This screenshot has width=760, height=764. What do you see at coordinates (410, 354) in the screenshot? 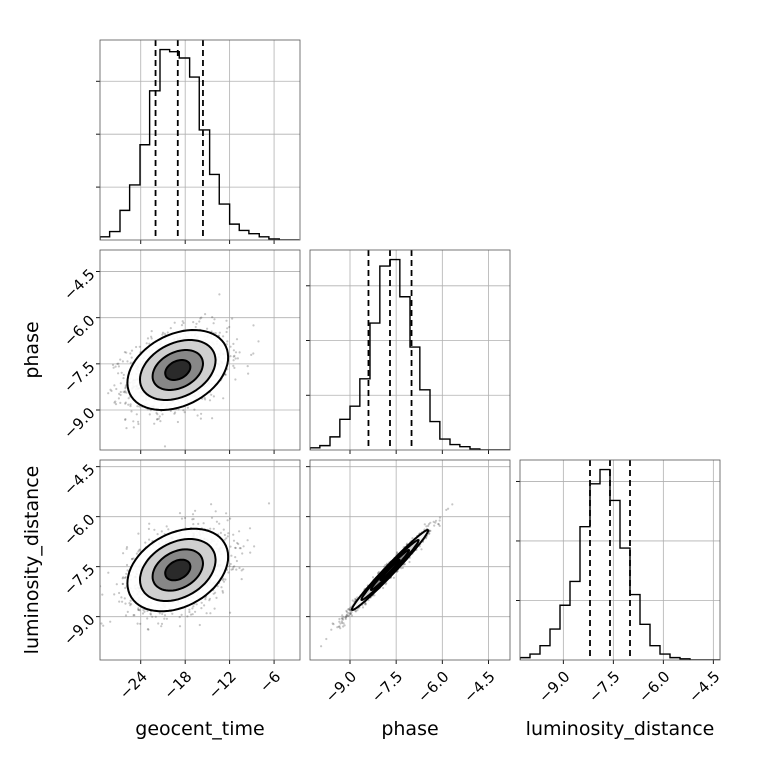
I see `histogram-phase` at bounding box center [410, 354].